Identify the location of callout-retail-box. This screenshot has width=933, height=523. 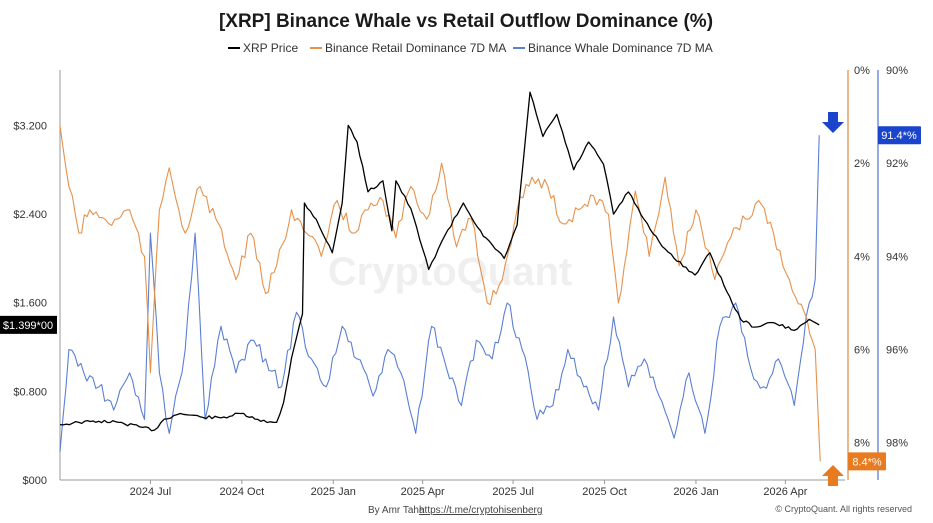
(867, 461).